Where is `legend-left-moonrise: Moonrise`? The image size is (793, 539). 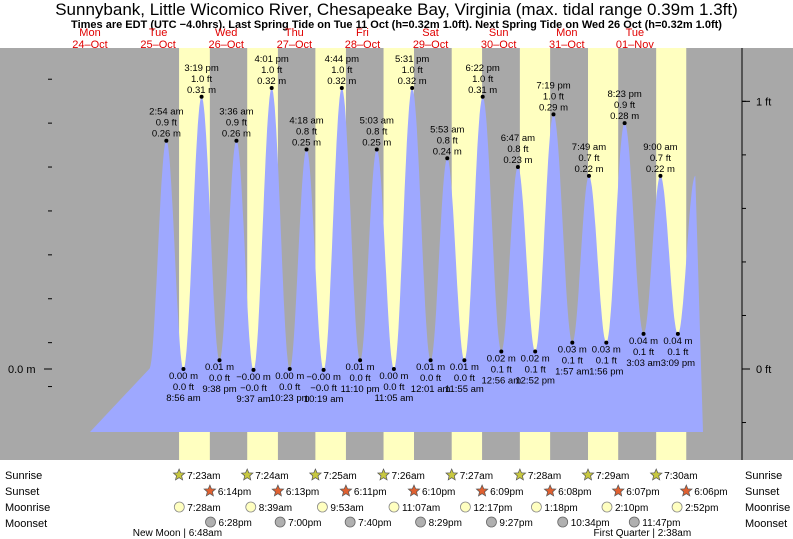 legend-left-moonrise: Moonrise is located at coordinates (27, 508).